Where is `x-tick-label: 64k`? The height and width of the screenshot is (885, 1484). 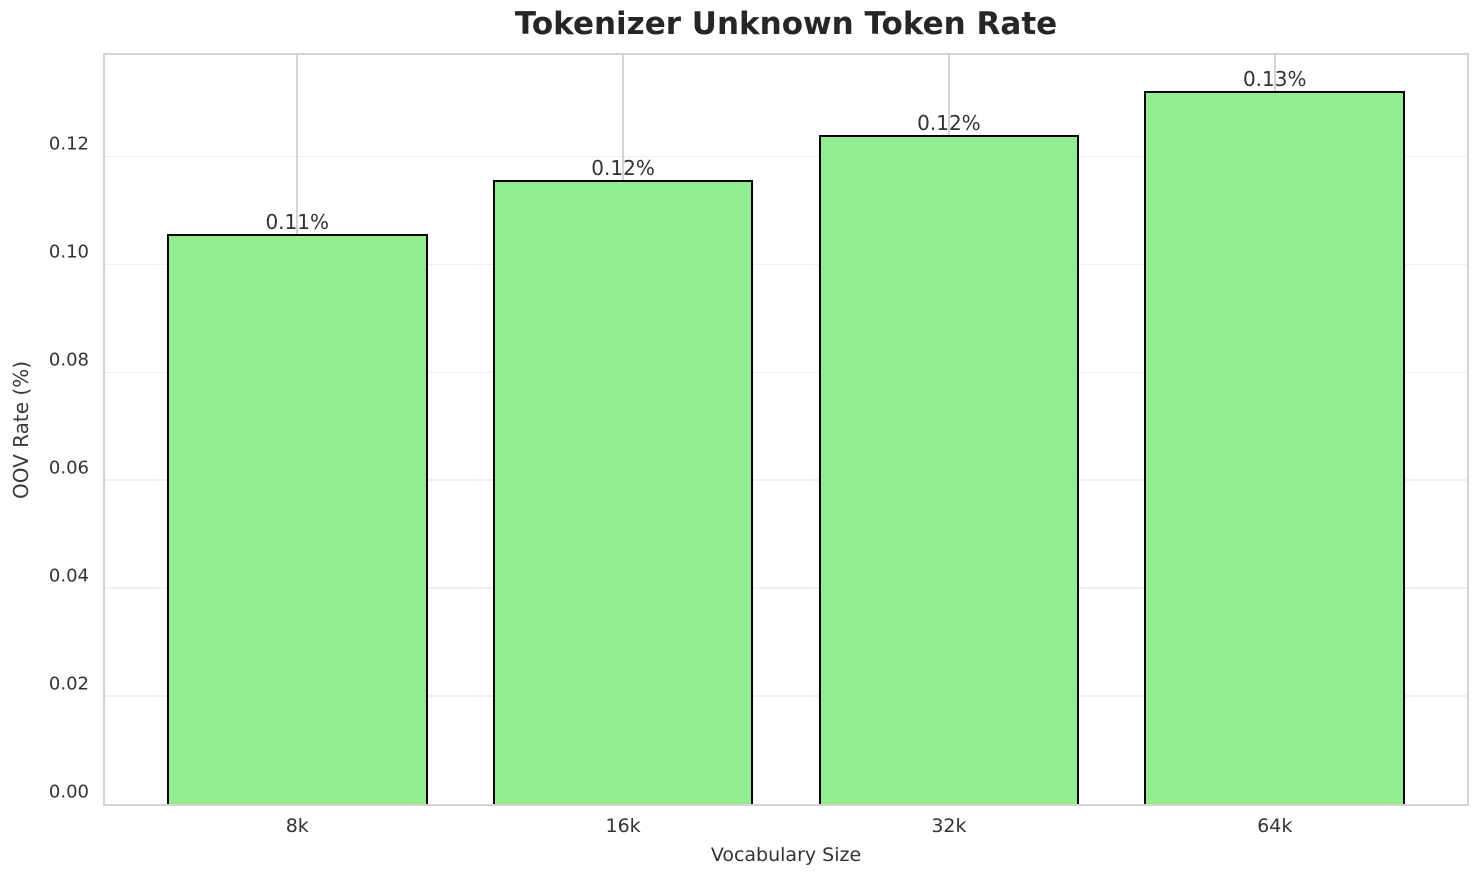 x-tick-label: 64k is located at coordinates (1275, 826).